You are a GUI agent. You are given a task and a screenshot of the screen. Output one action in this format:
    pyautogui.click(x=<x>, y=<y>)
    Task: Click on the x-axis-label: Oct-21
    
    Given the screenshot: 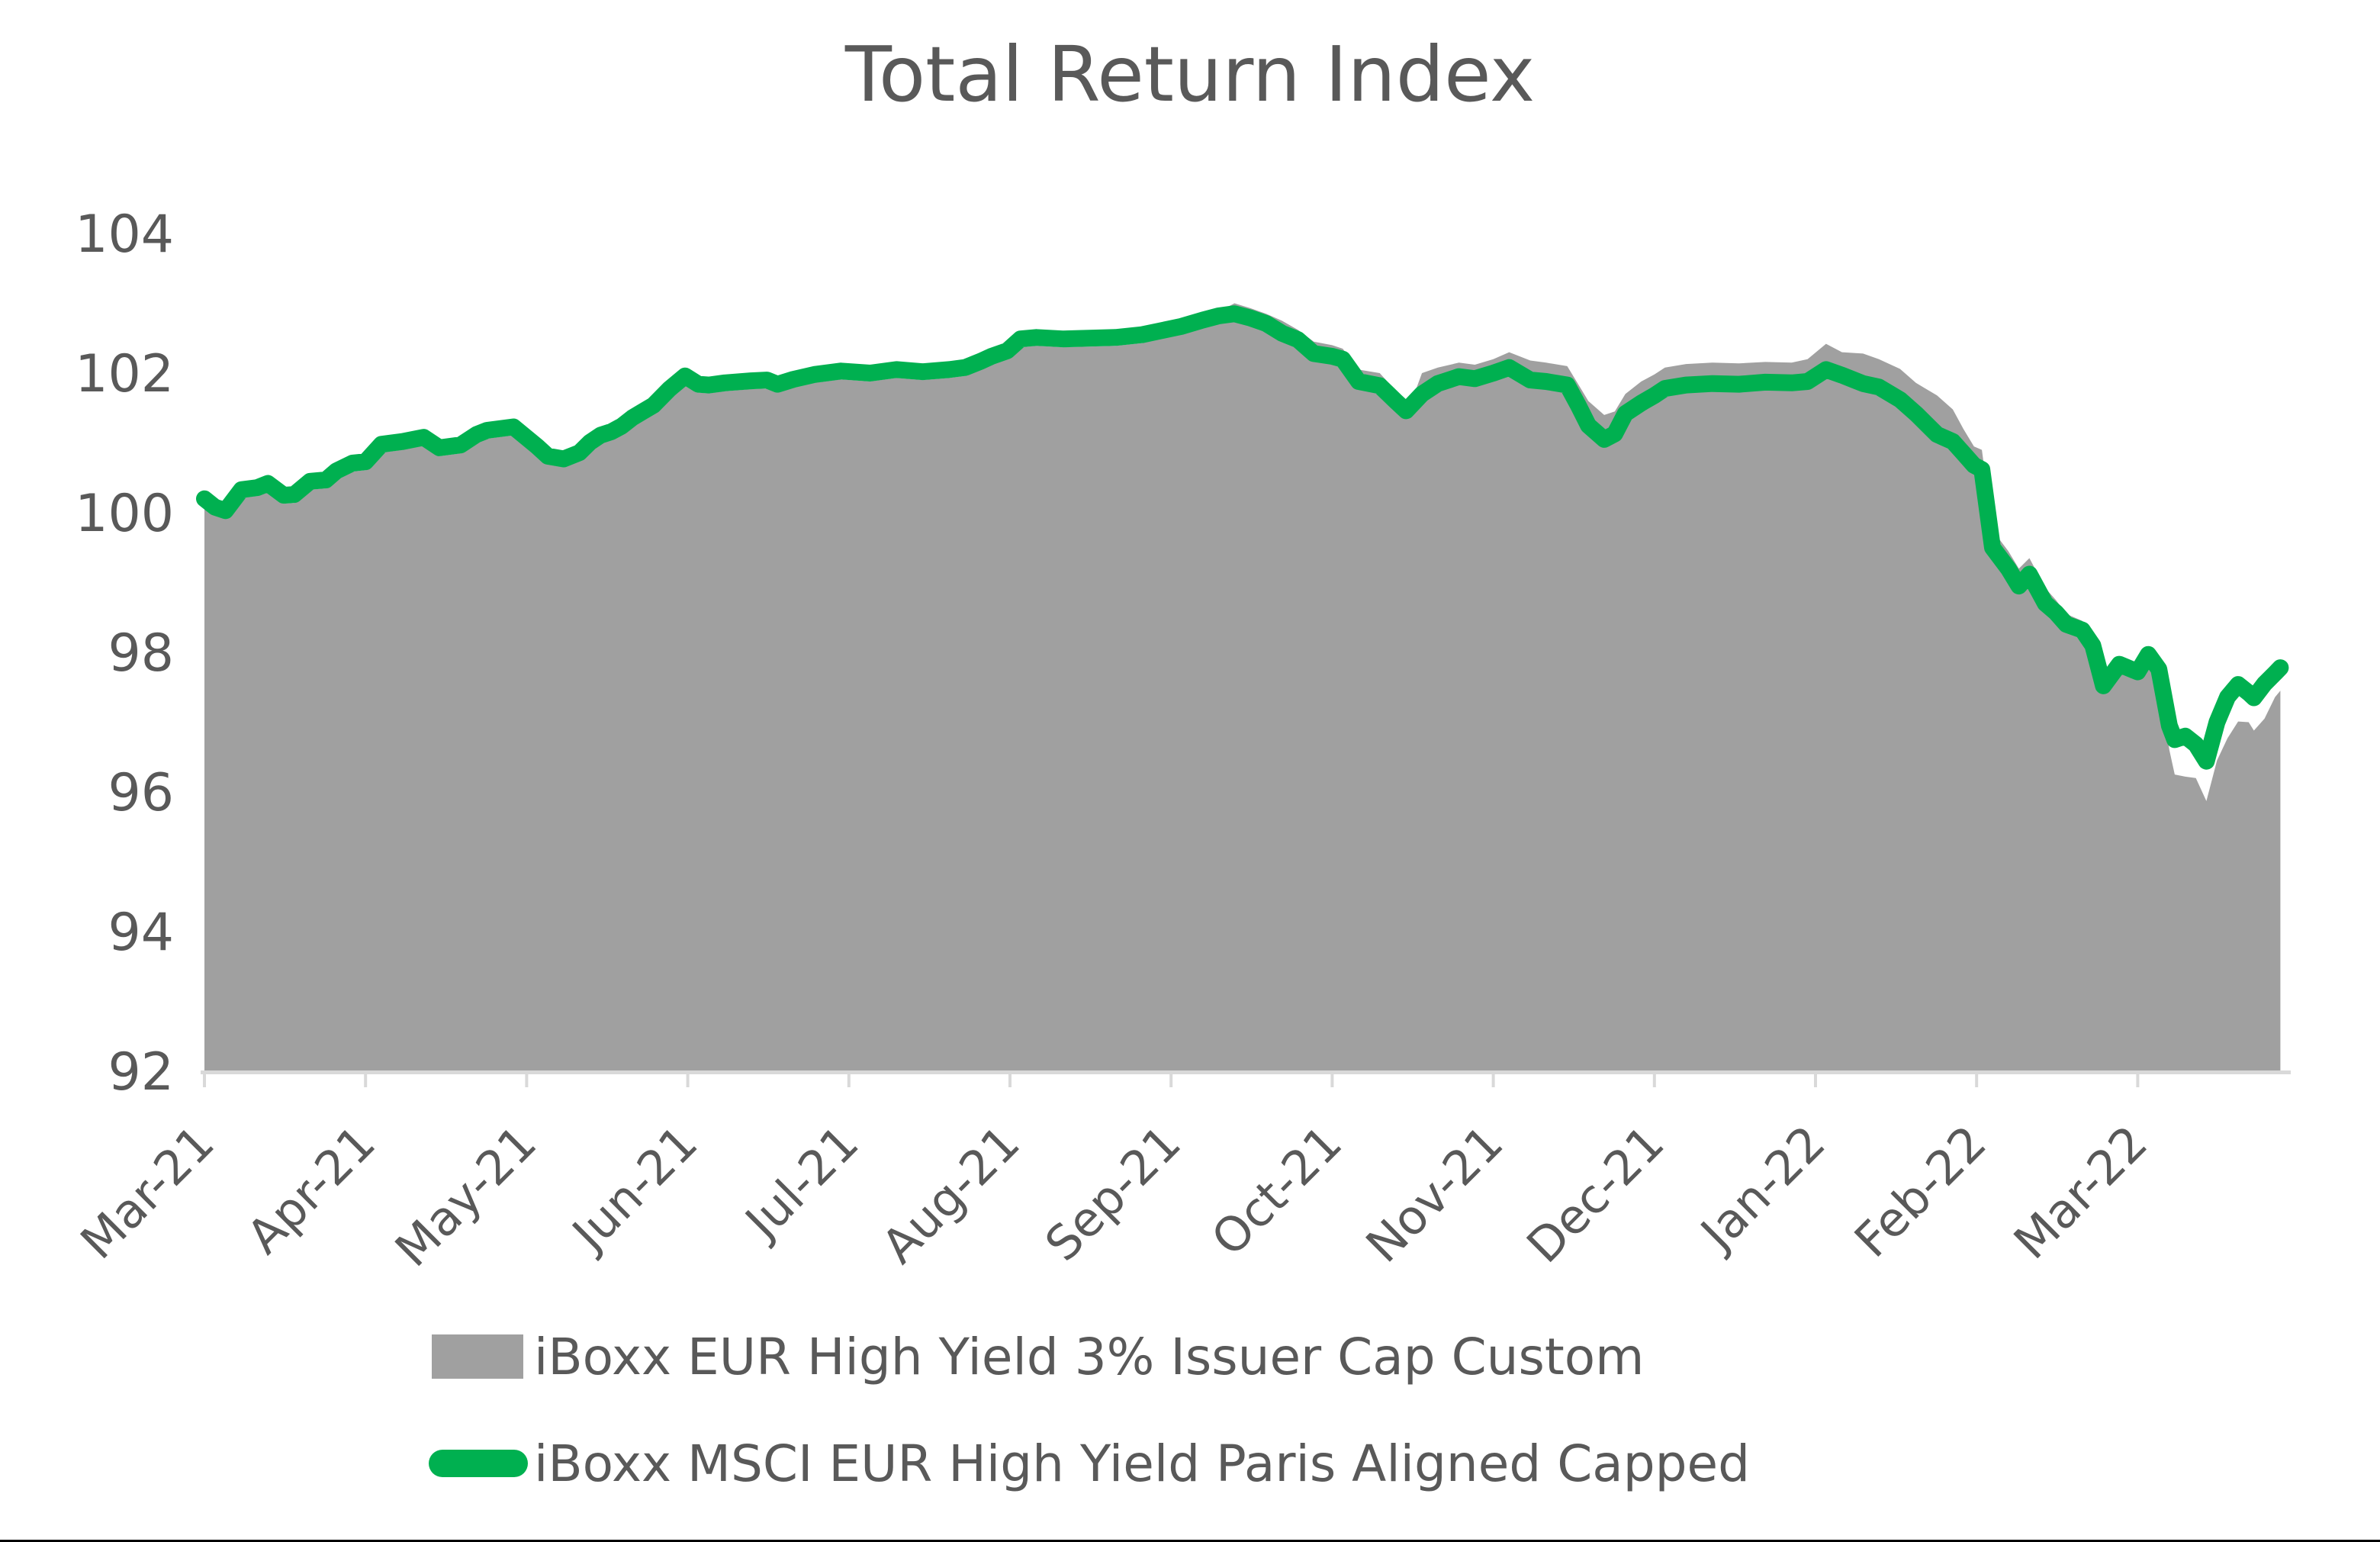 What is the action you would take?
    pyautogui.click(x=1276, y=1191)
    